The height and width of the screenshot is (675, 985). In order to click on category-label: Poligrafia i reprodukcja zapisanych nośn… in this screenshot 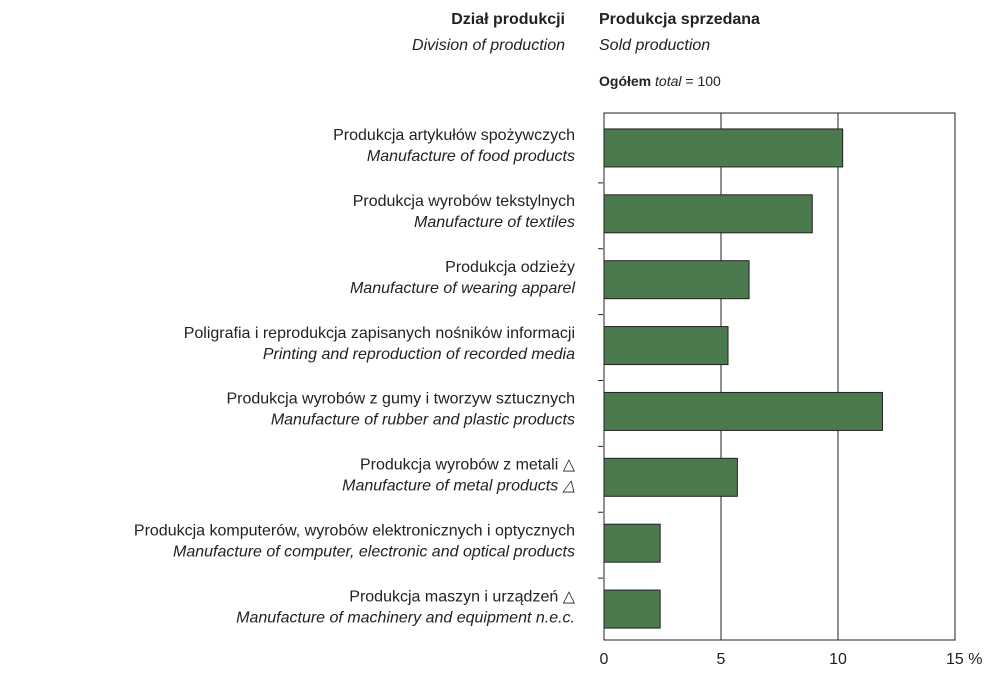, I will do `click(379, 333)`.